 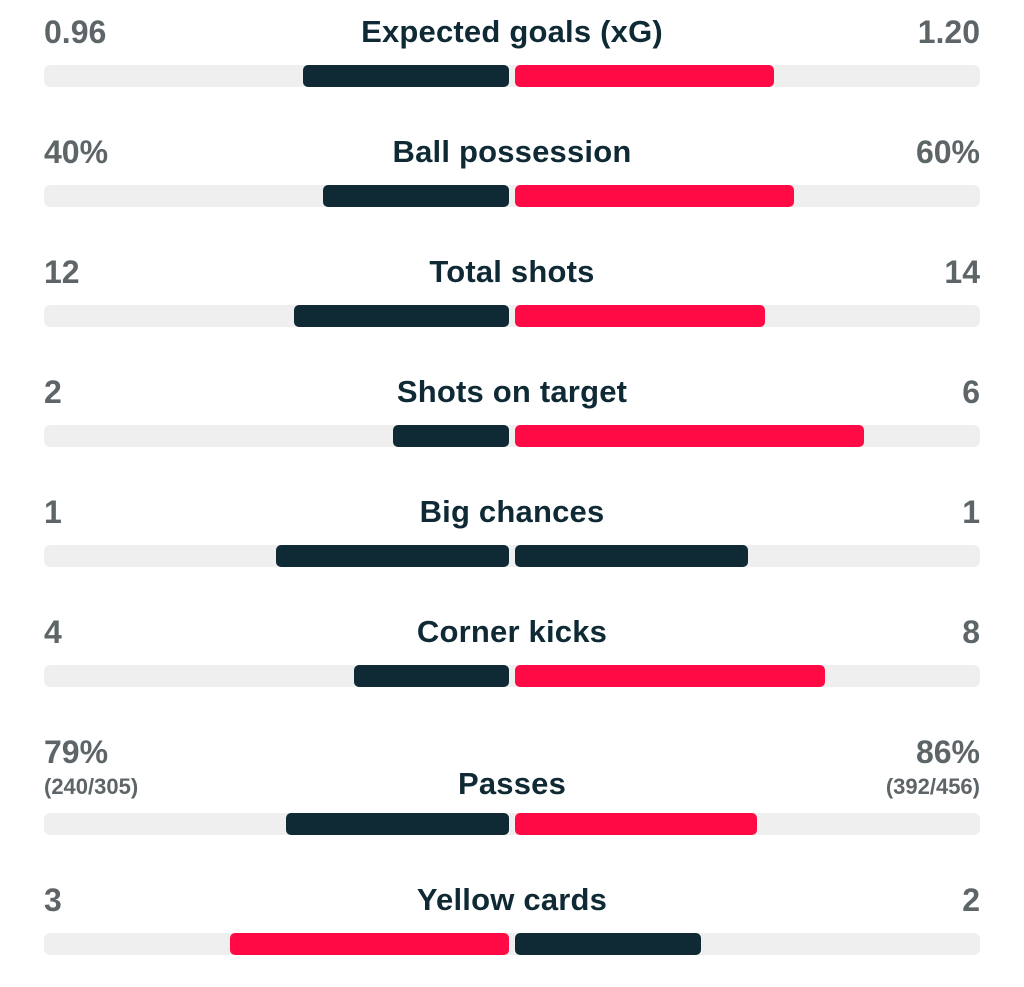 What do you see at coordinates (53, 900) in the screenshot?
I see `home-value: 3` at bounding box center [53, 900].